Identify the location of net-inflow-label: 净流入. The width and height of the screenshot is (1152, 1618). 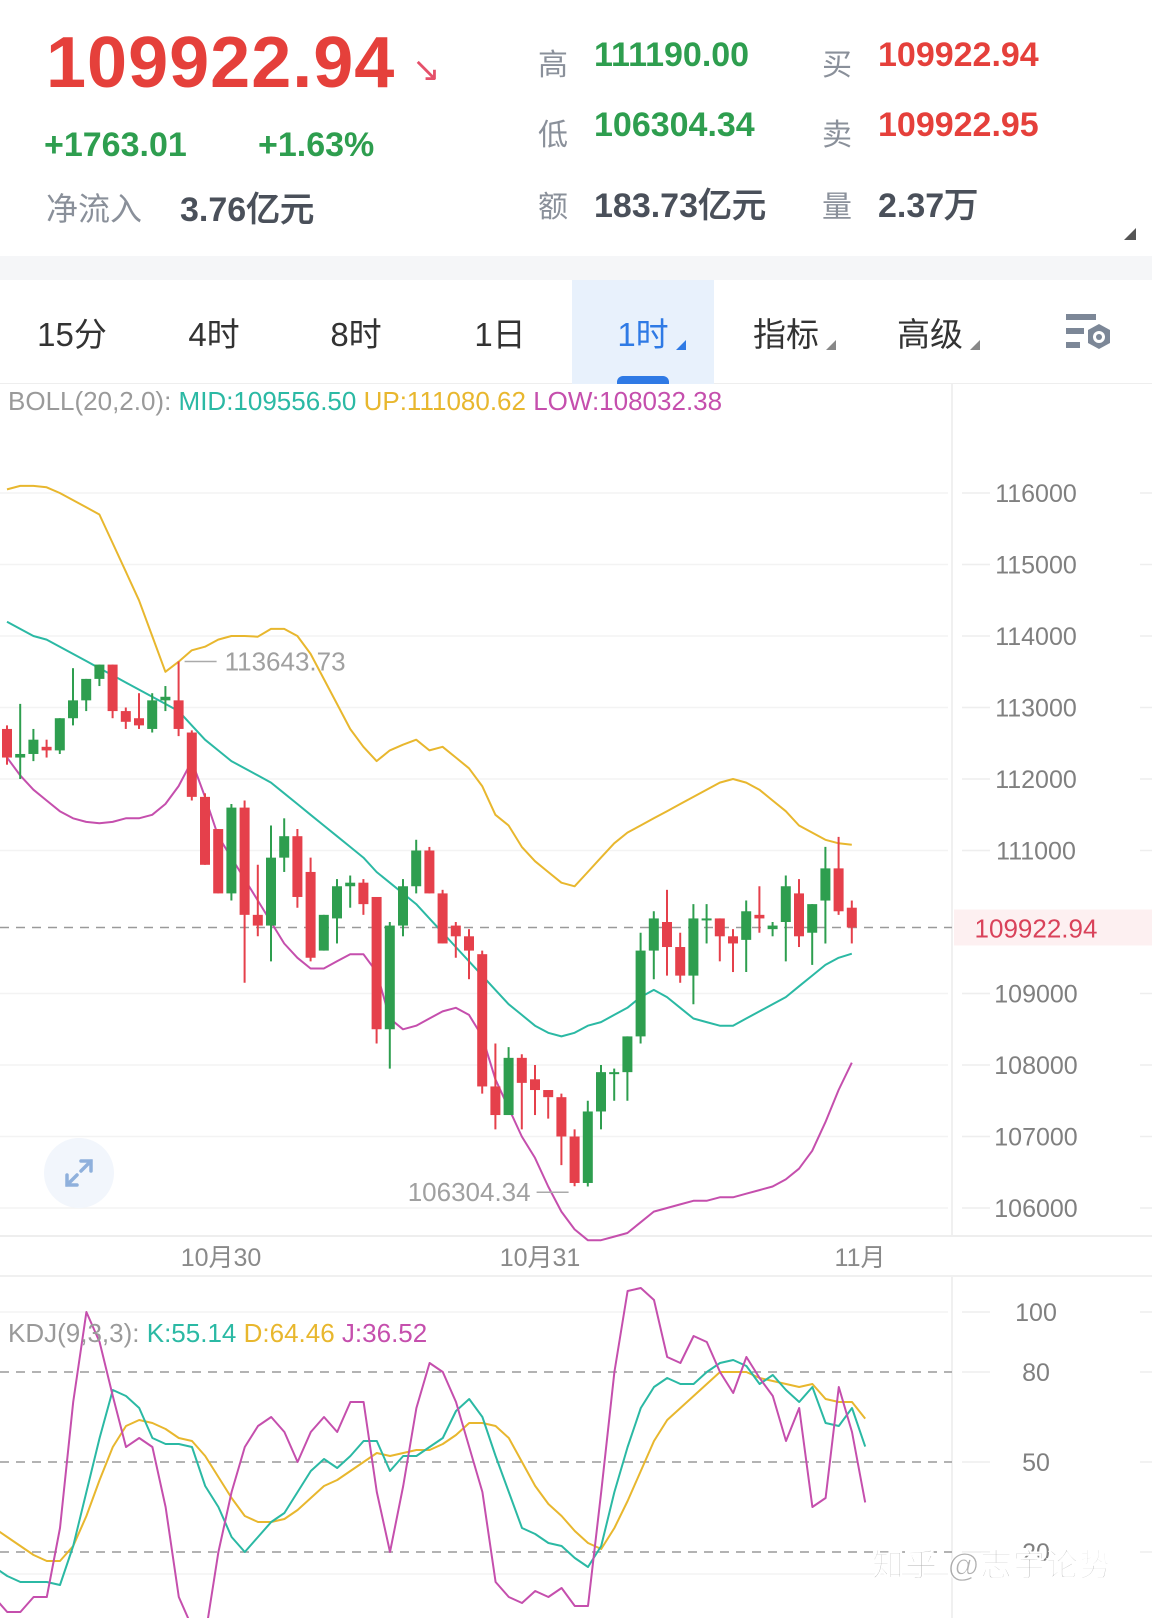
(94, 209).